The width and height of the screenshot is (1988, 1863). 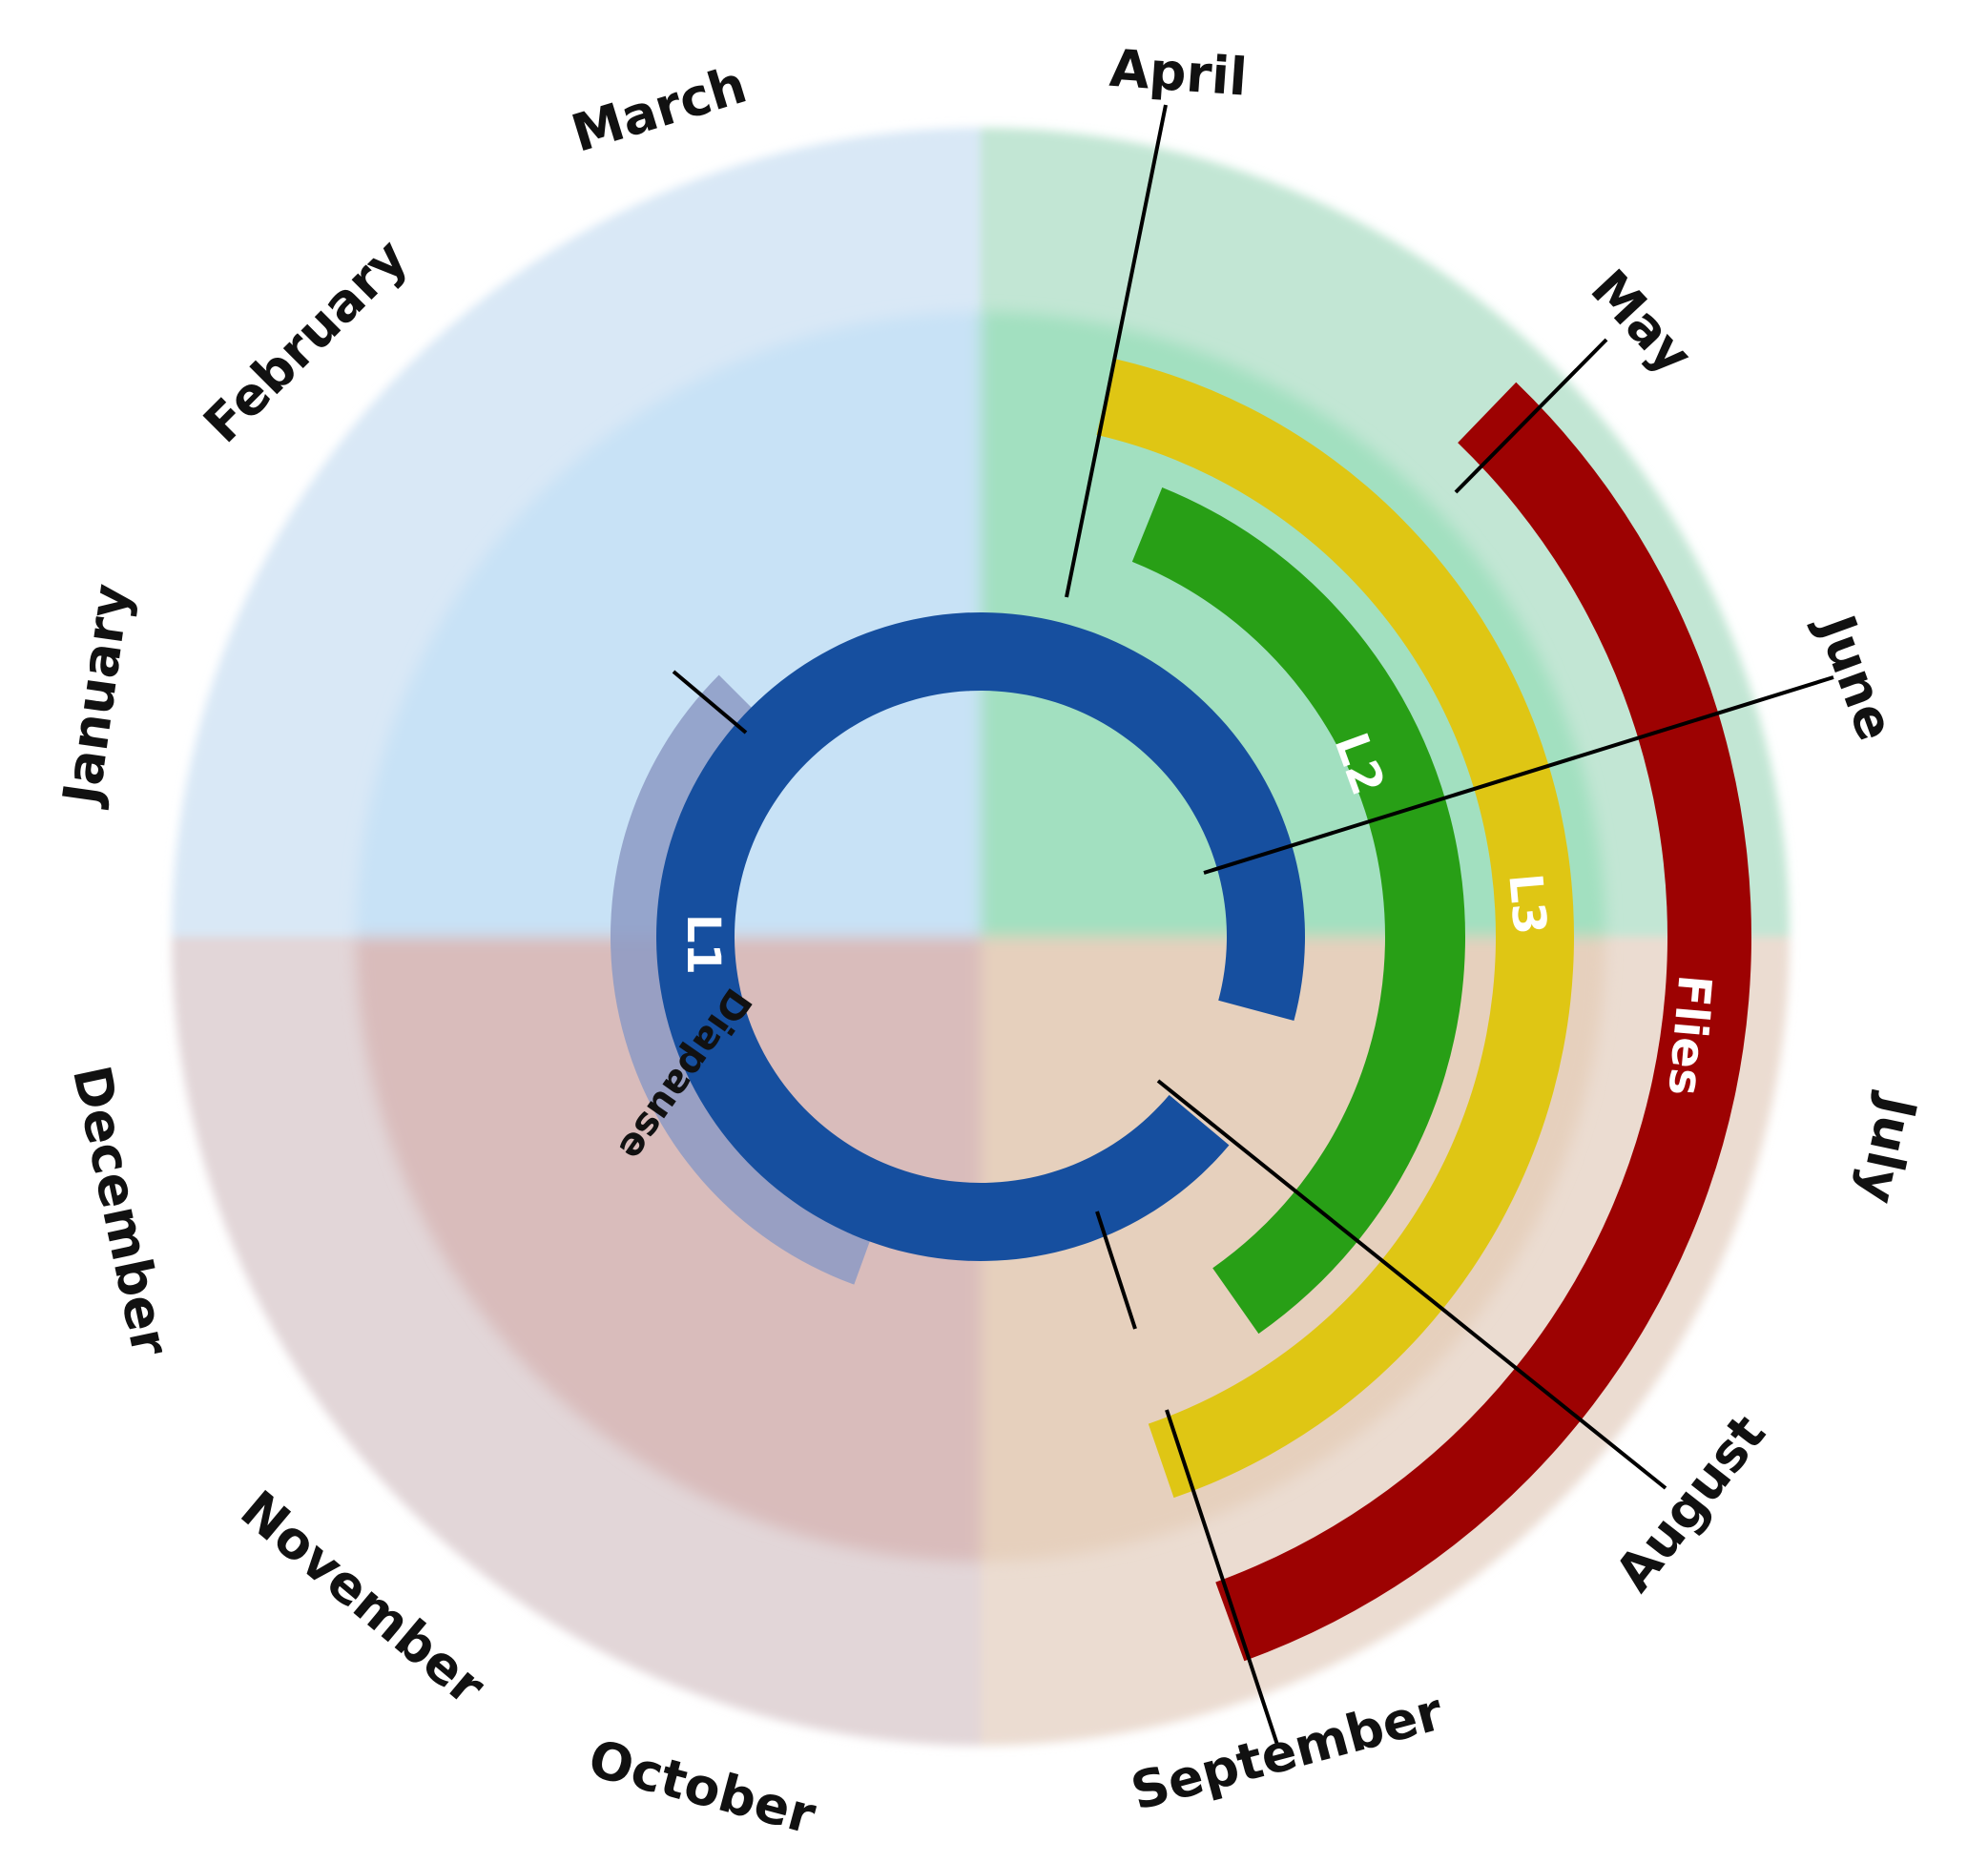 I want to click on flies-label: Flies, so click(x=1690, y=1035).